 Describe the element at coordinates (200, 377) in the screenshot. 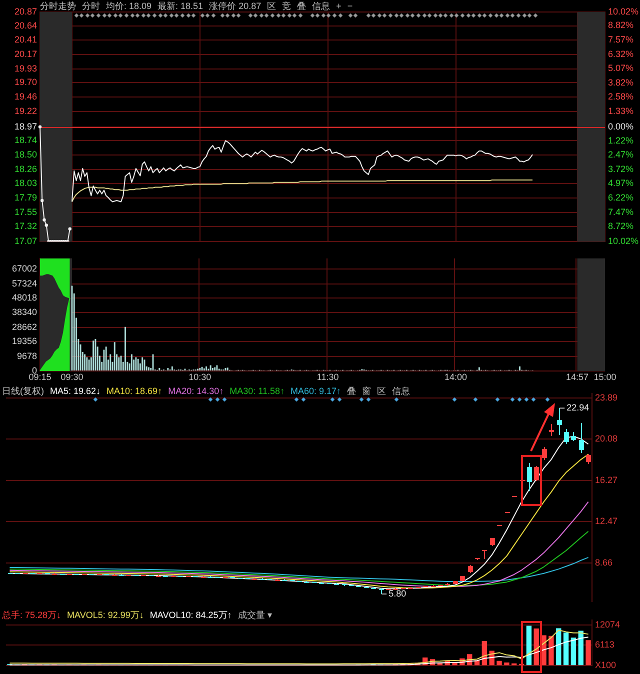

I see `x-tick-label: 10:30` at that location.